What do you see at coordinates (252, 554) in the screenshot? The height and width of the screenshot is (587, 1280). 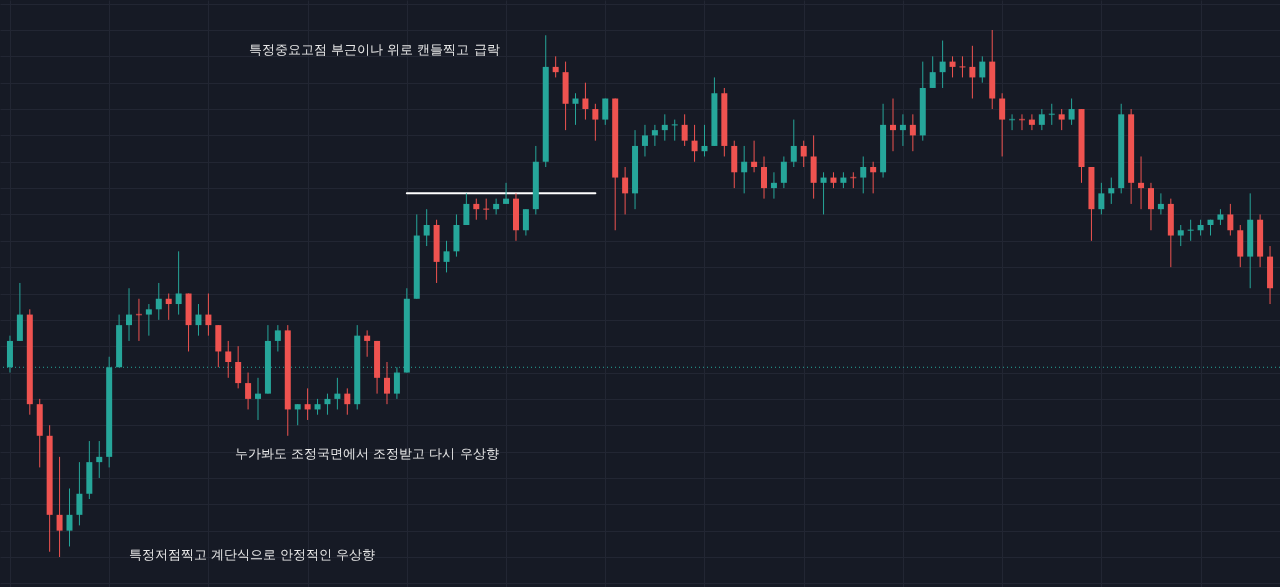 I see `annotation: 특정저점찍고 계단식으로 안정적인 우상향` at bounding box center [252, 554].